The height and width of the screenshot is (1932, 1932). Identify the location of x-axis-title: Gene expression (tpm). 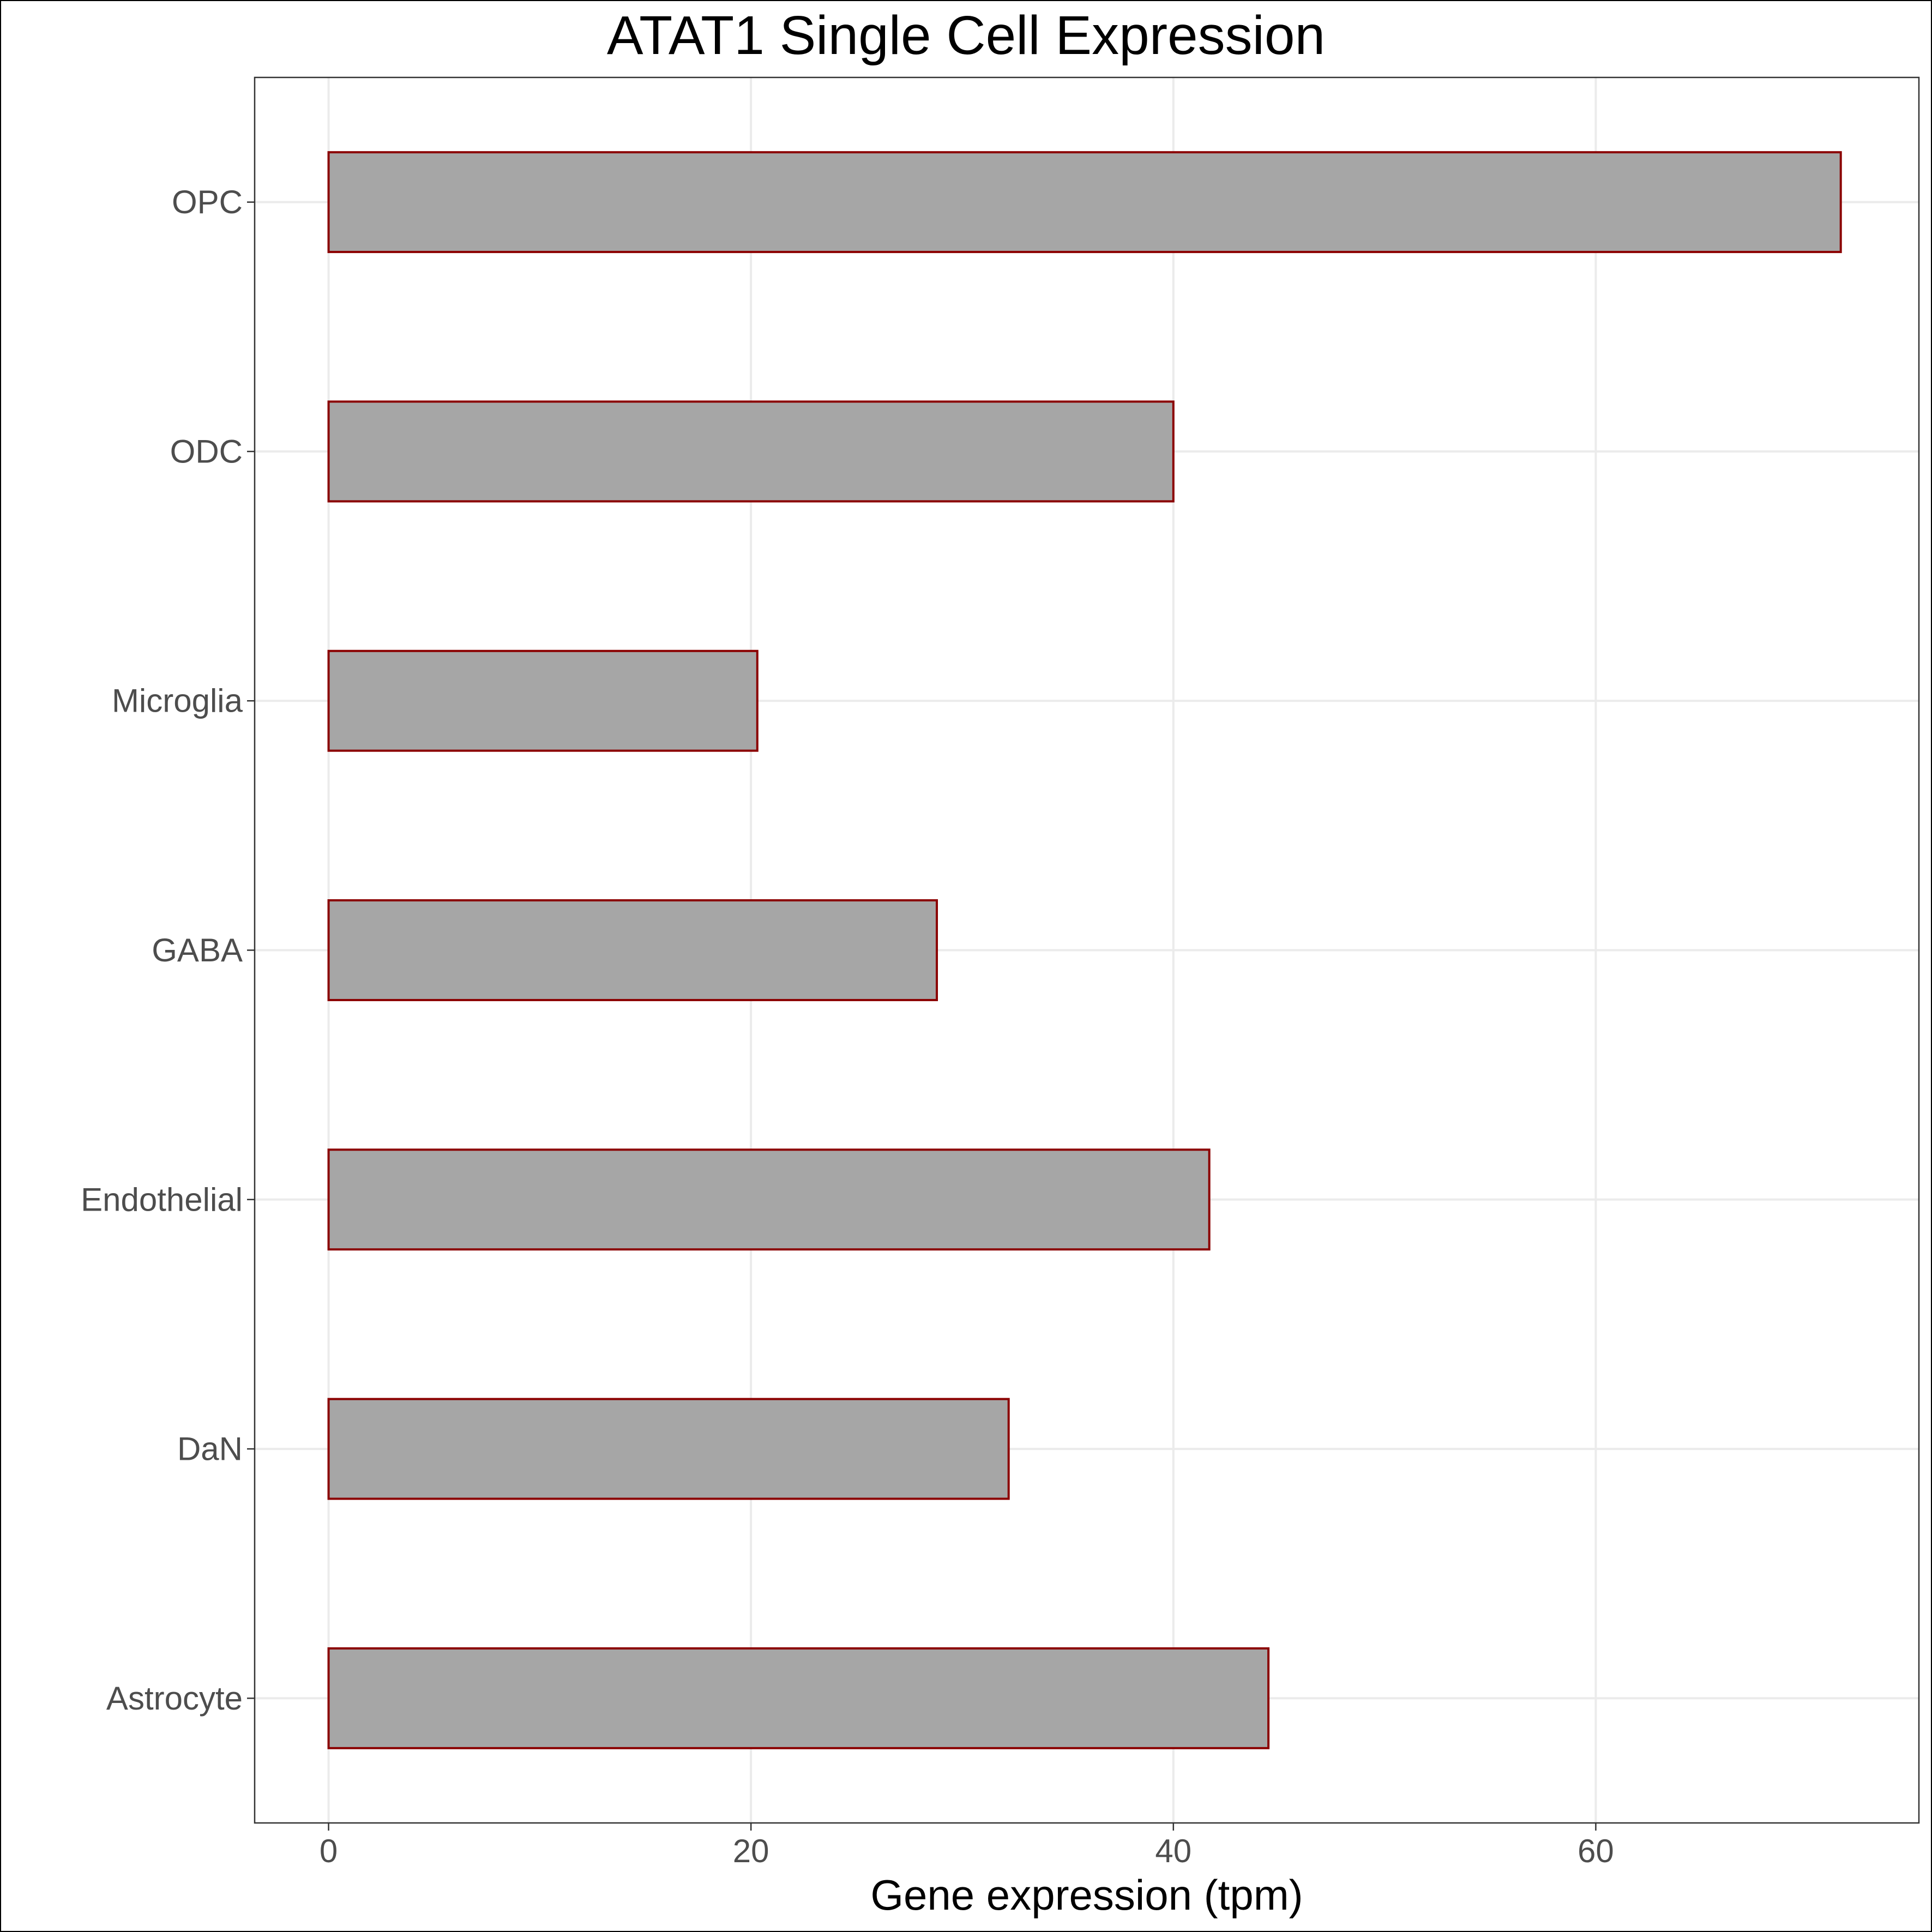
(1086, 1895).